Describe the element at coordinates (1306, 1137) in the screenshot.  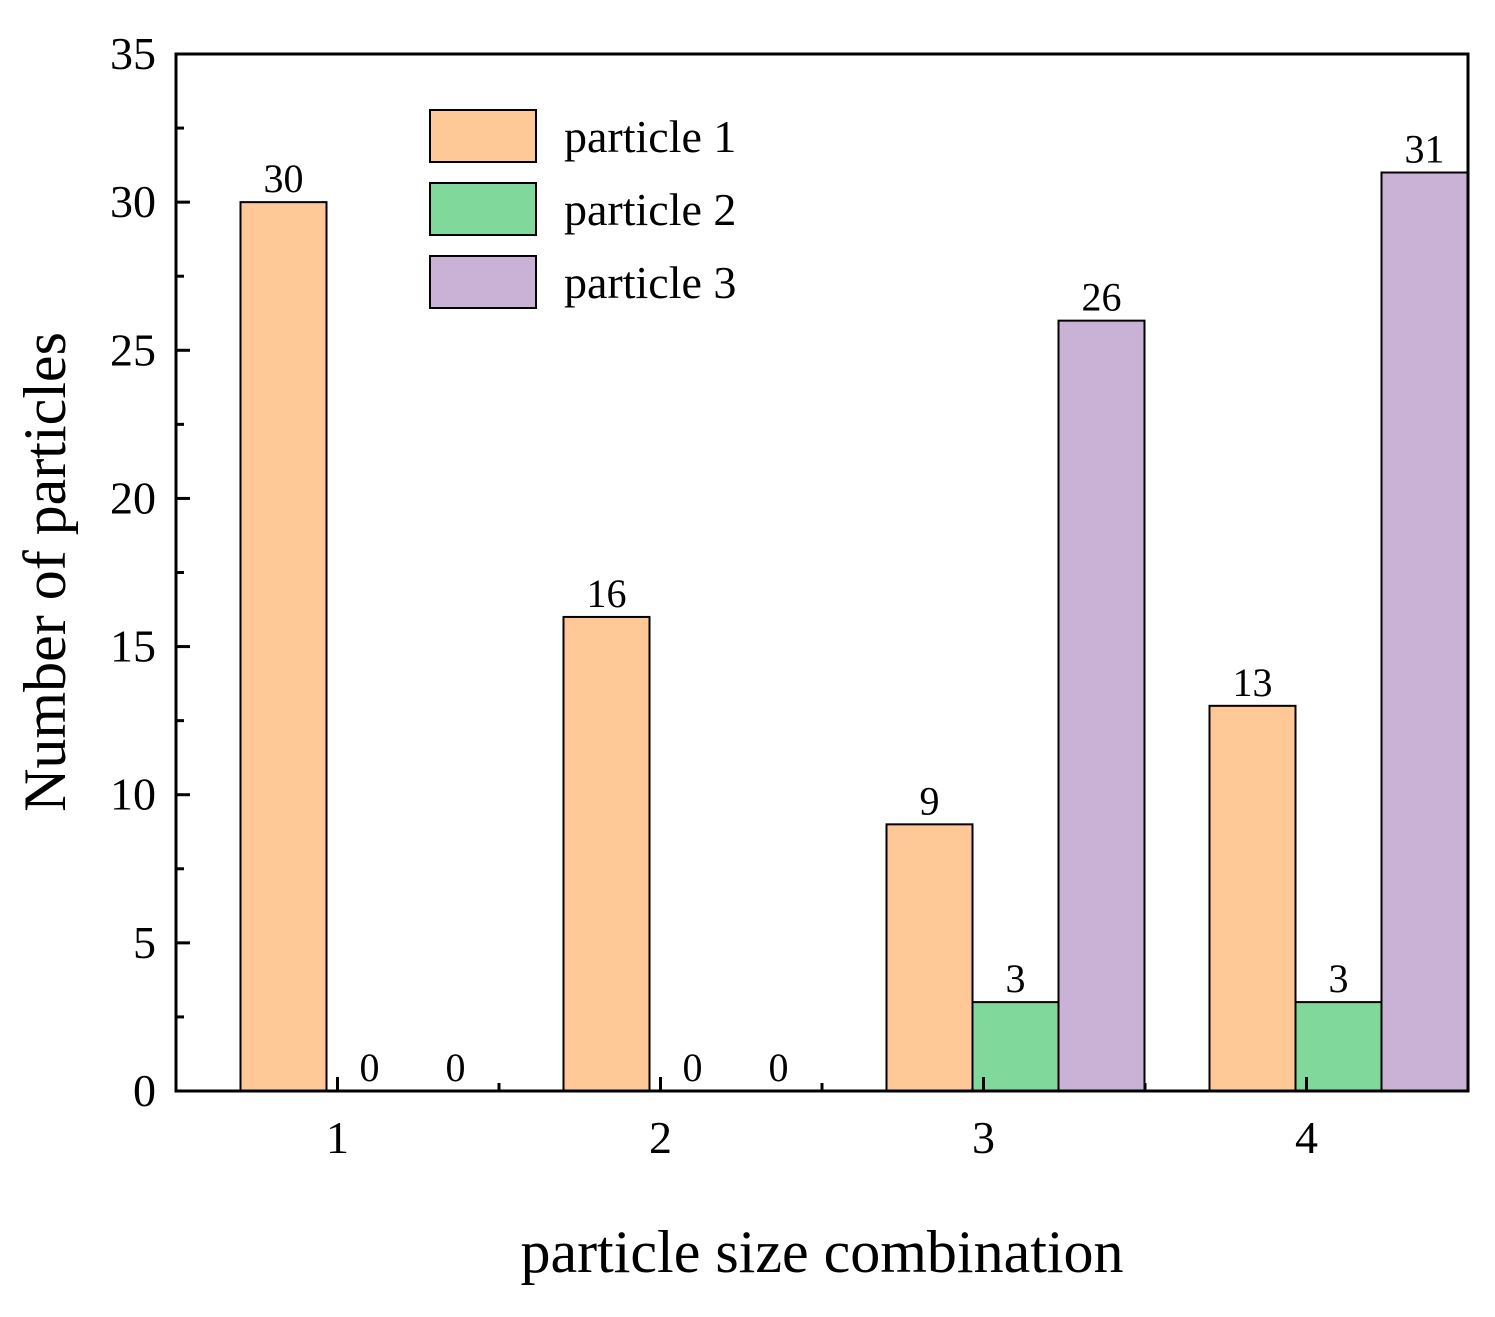
I see `x-tick-label: 4` at that location.